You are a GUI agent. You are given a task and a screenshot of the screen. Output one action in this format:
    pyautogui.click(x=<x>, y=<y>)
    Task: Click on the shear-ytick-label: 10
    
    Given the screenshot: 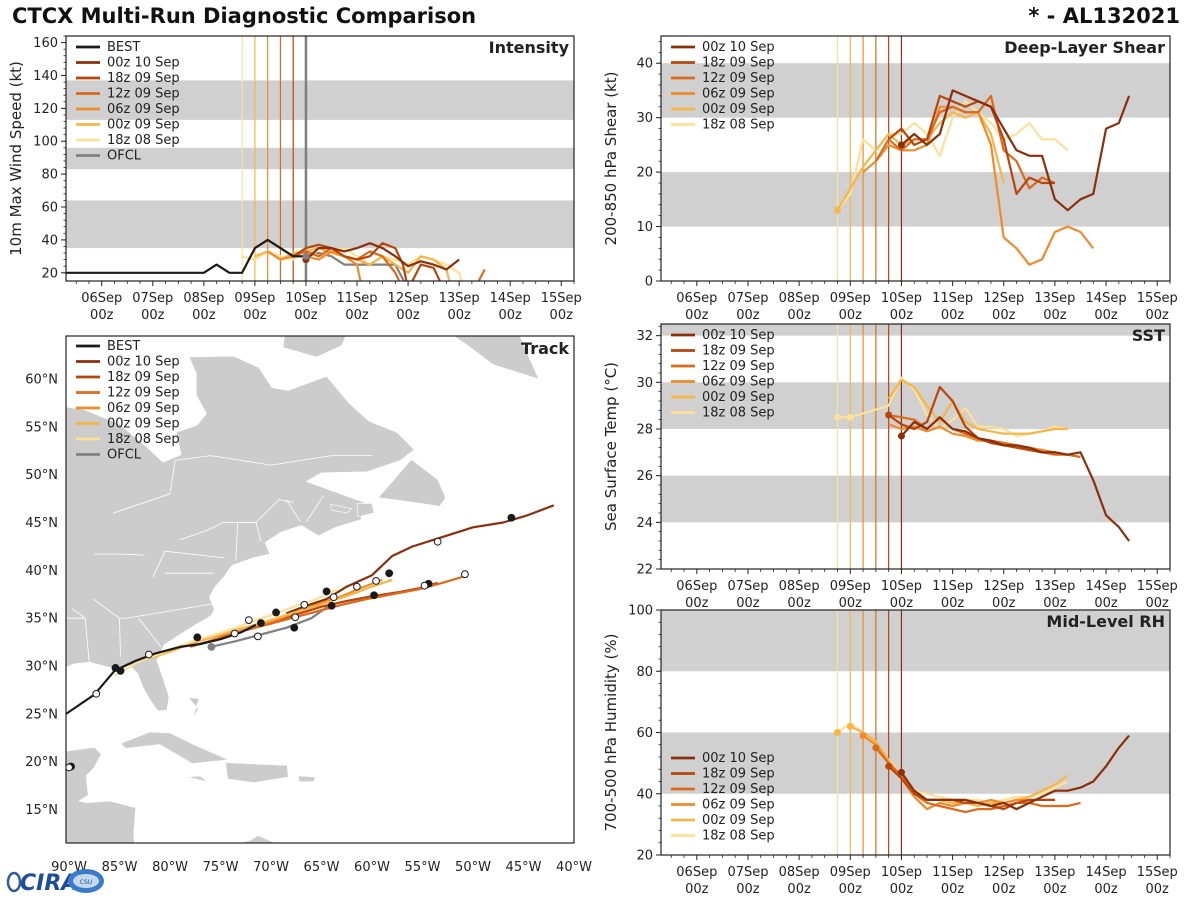 What is the action you would take?
    pyautogui.click(x=644, y=227)
    